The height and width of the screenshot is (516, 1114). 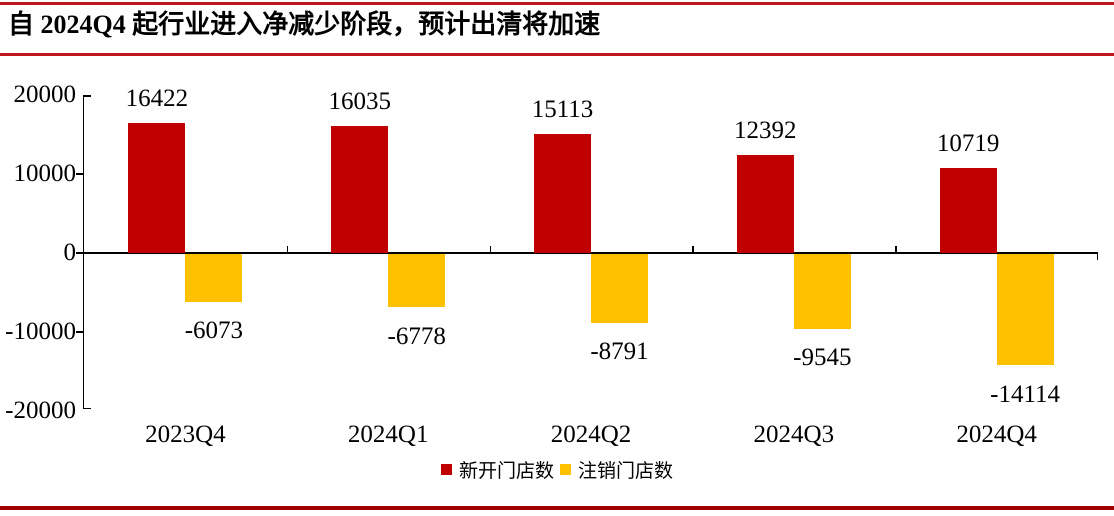 What do you see at coordinates (822, 358) in the screenshot?
I see `bar-label-closed-2024Q3: -9545` at bounding box center [822, 358].